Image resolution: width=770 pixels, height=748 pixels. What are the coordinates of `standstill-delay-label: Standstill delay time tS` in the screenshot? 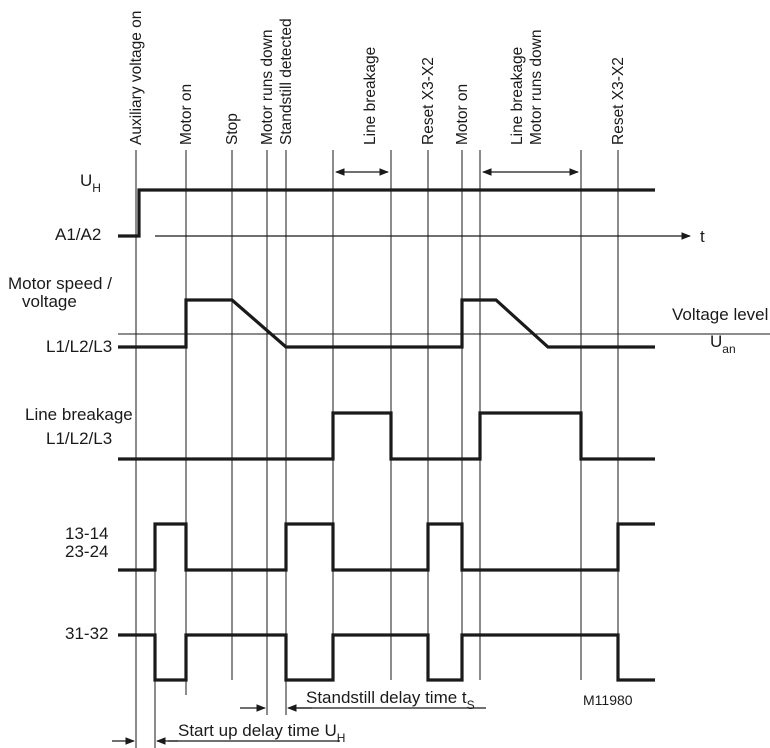 It's located at (390, 700).